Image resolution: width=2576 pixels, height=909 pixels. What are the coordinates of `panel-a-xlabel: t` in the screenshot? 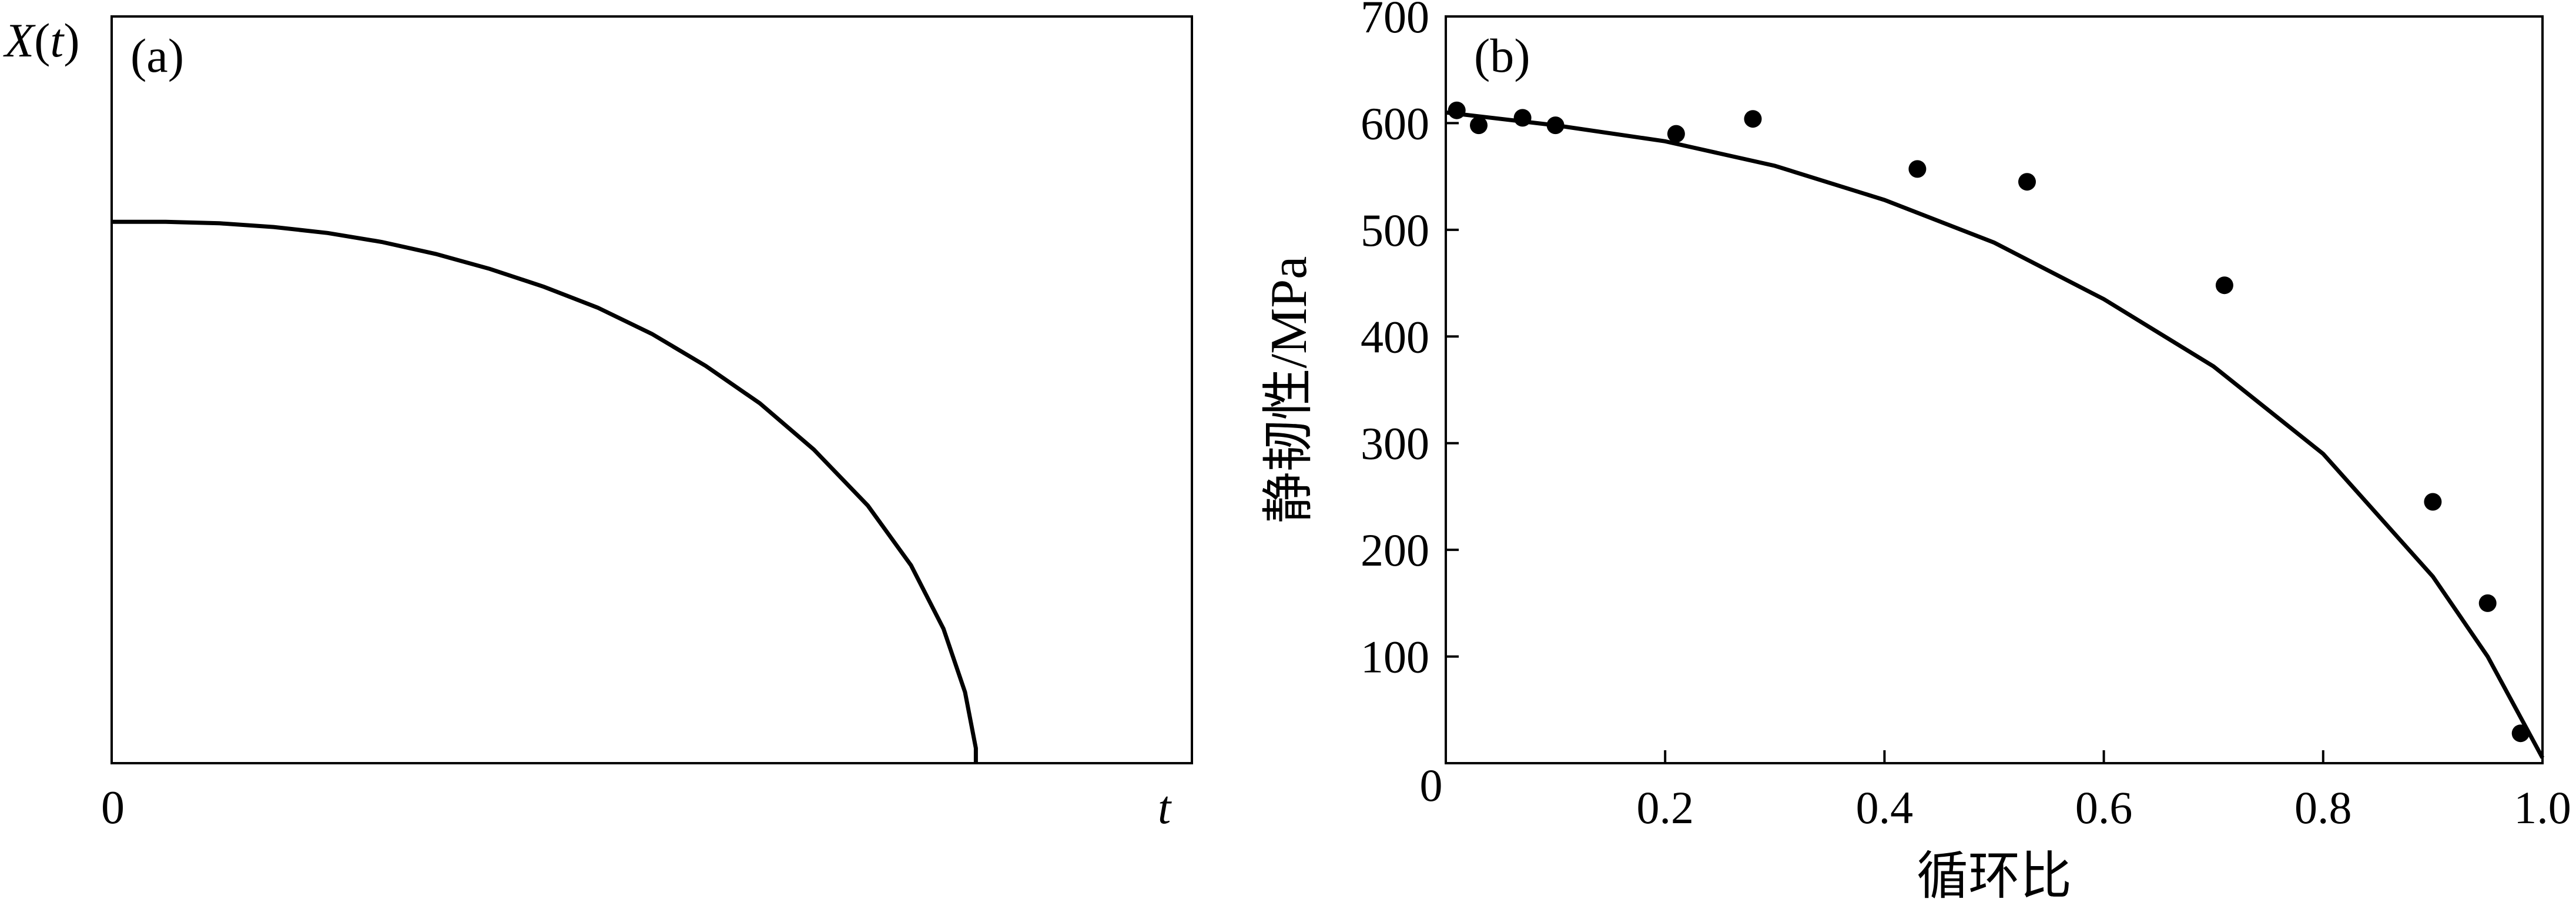 It's located at (1165, 808).